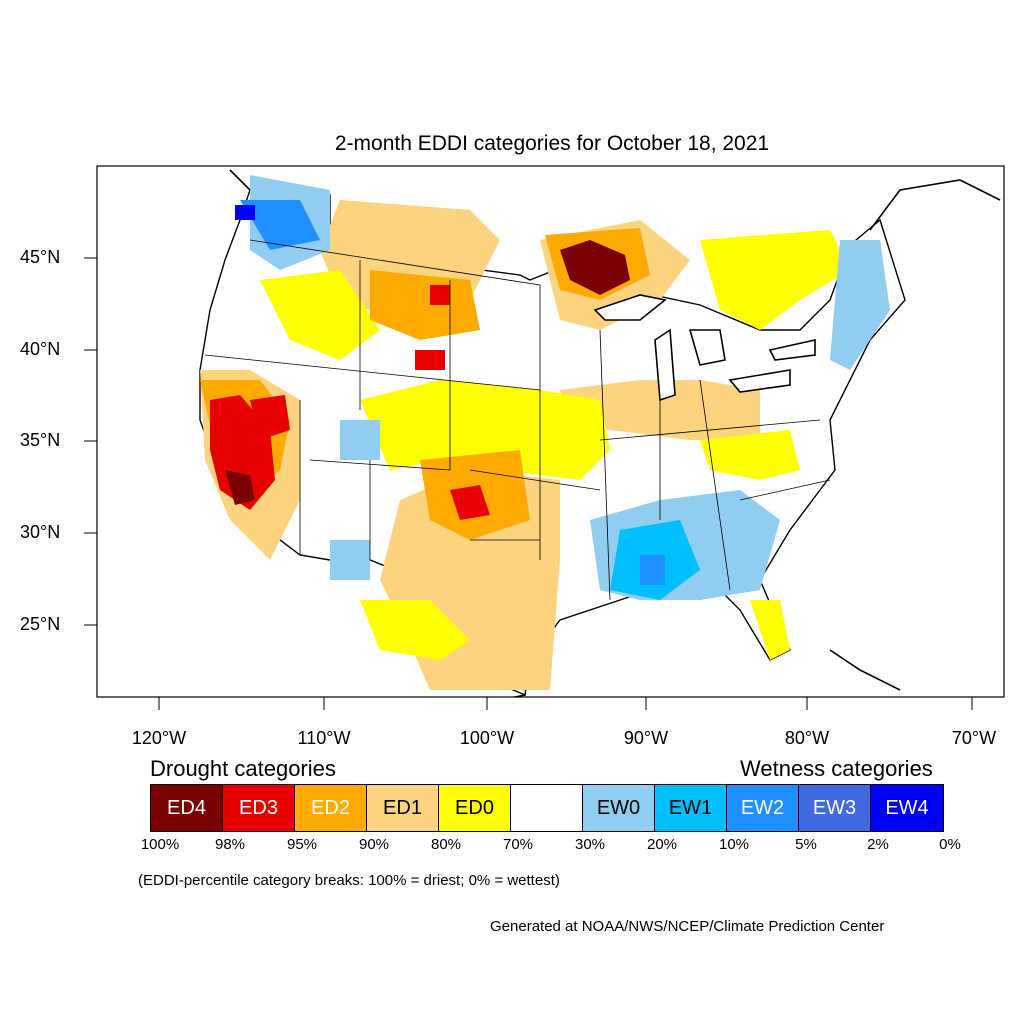 Image resolution: width=1024 pixels, height=1024 pixels. Describe the element at coordinates (487, 738) in the screenshot. I see `lon-label-100w: 100°W` at that location.